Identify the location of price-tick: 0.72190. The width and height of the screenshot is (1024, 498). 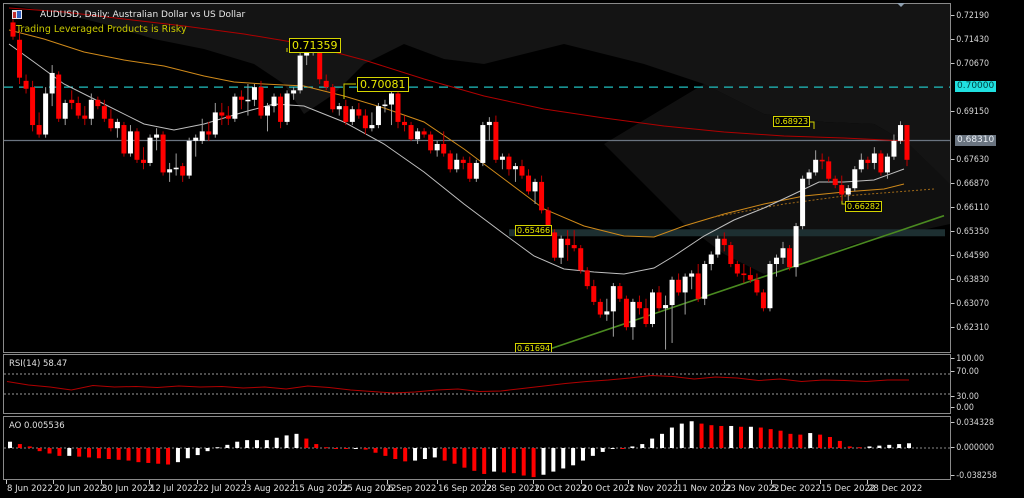
(970, 16).